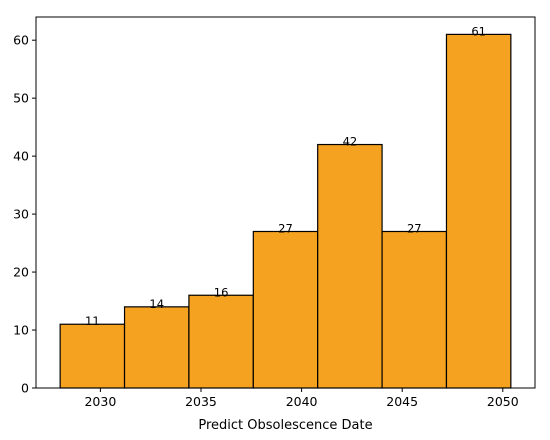 Image resolution: width=550 pixels, height=440 pixels. What do you see at coordinates (201, 401) in the screenshot?
I see `x-tick-label: 2035` at bounding box center [201, 401].